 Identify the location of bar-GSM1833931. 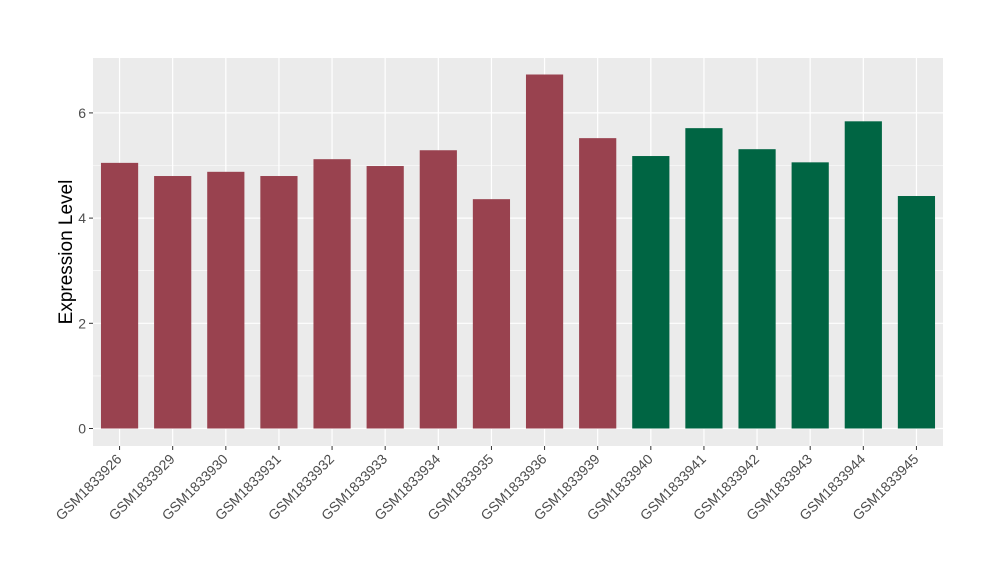
(279, 302).